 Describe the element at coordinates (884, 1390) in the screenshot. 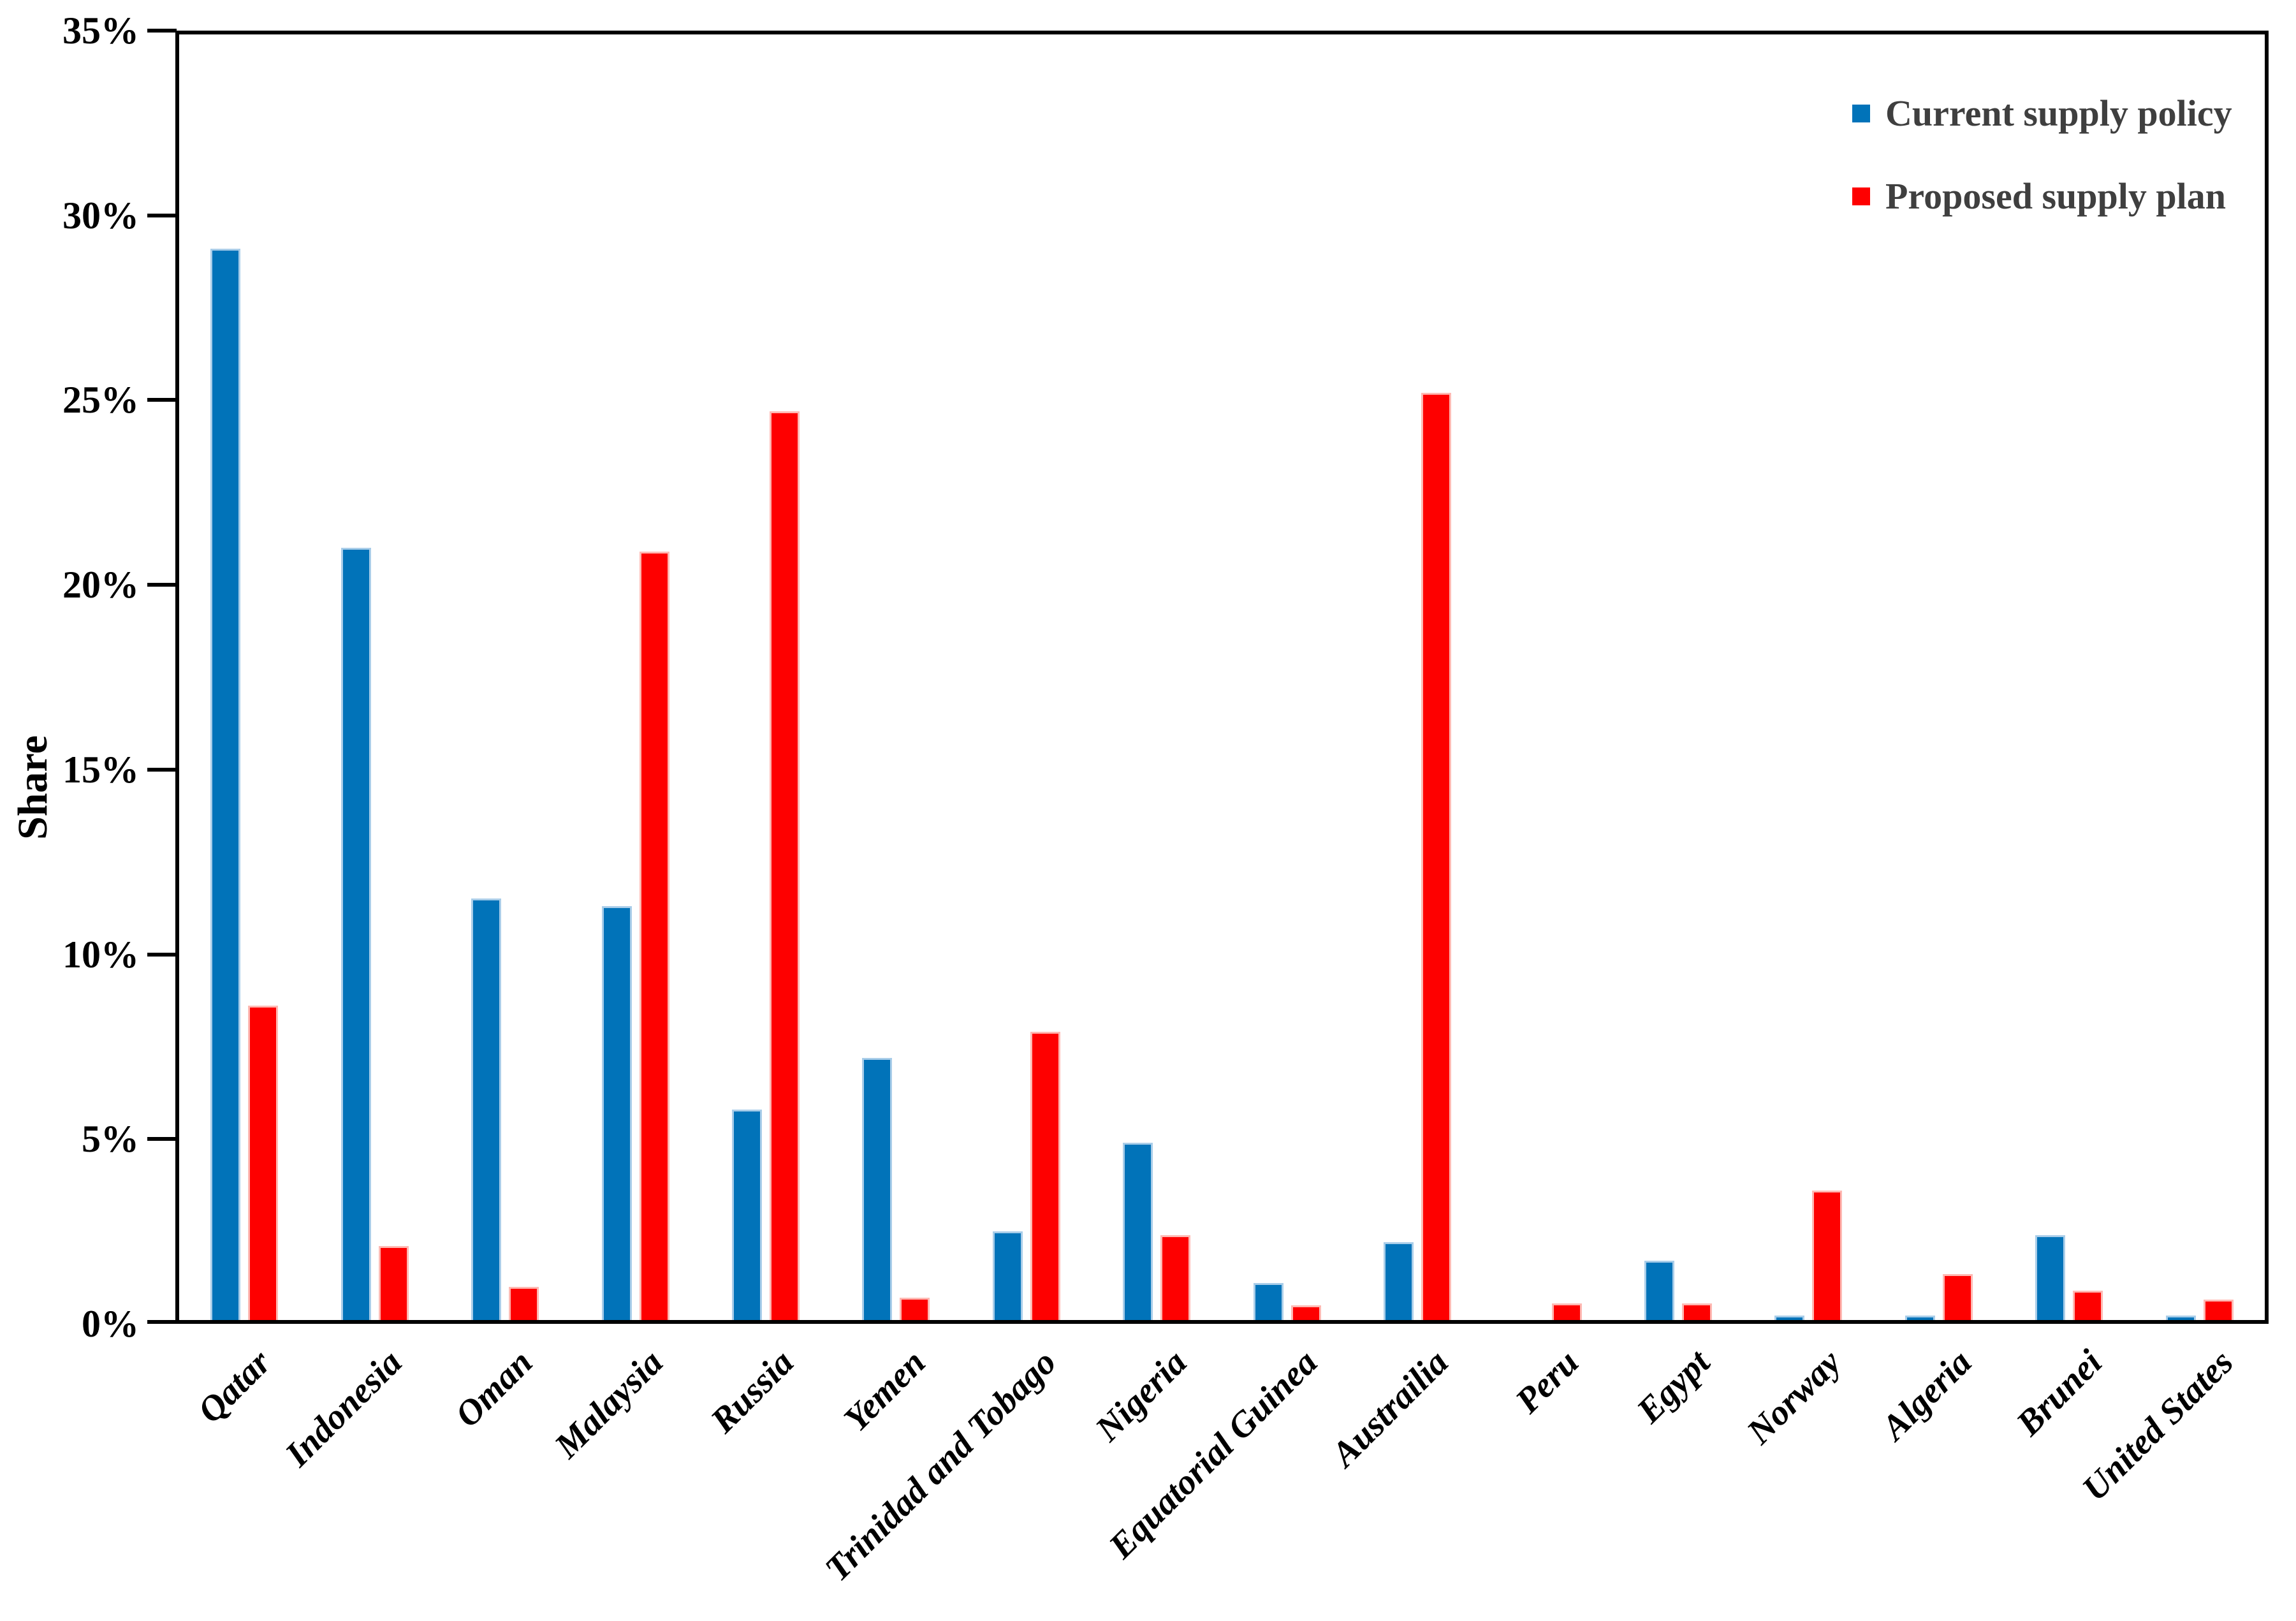

I see `x-label-yemen: Yemen` at that location.